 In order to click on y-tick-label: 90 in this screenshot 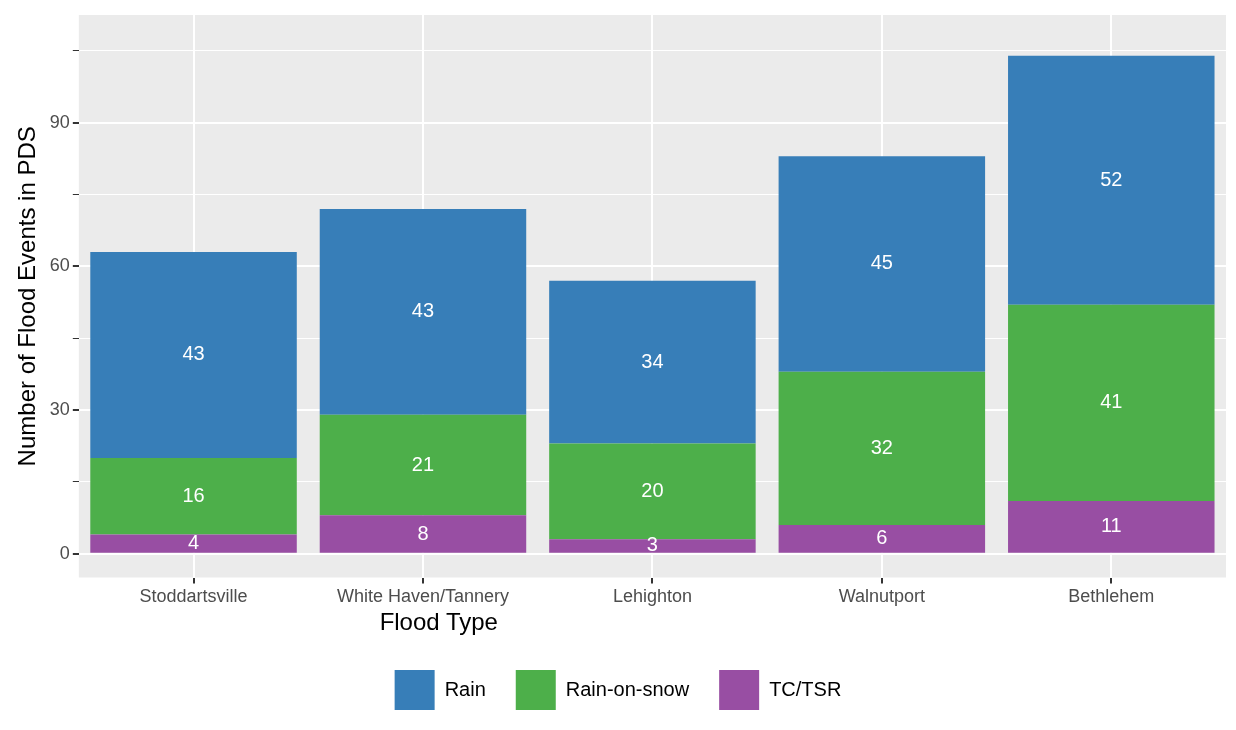, I will do `click(59, 121)`.